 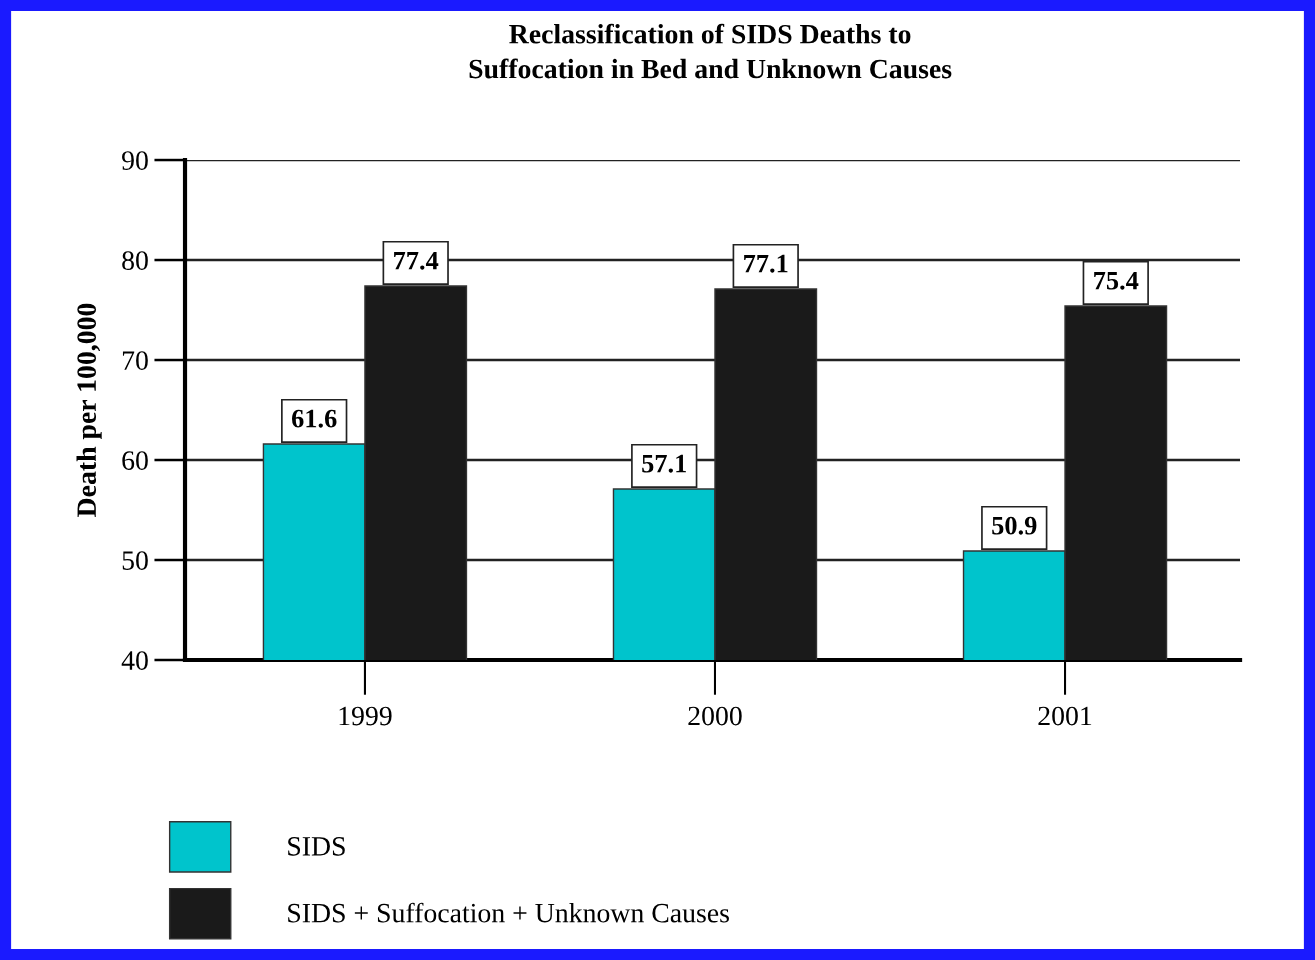 What do you see at coordinates (1014, 525) in the screenshot?
I see `data-label: 50.9` at bounding box center [1014, 525].